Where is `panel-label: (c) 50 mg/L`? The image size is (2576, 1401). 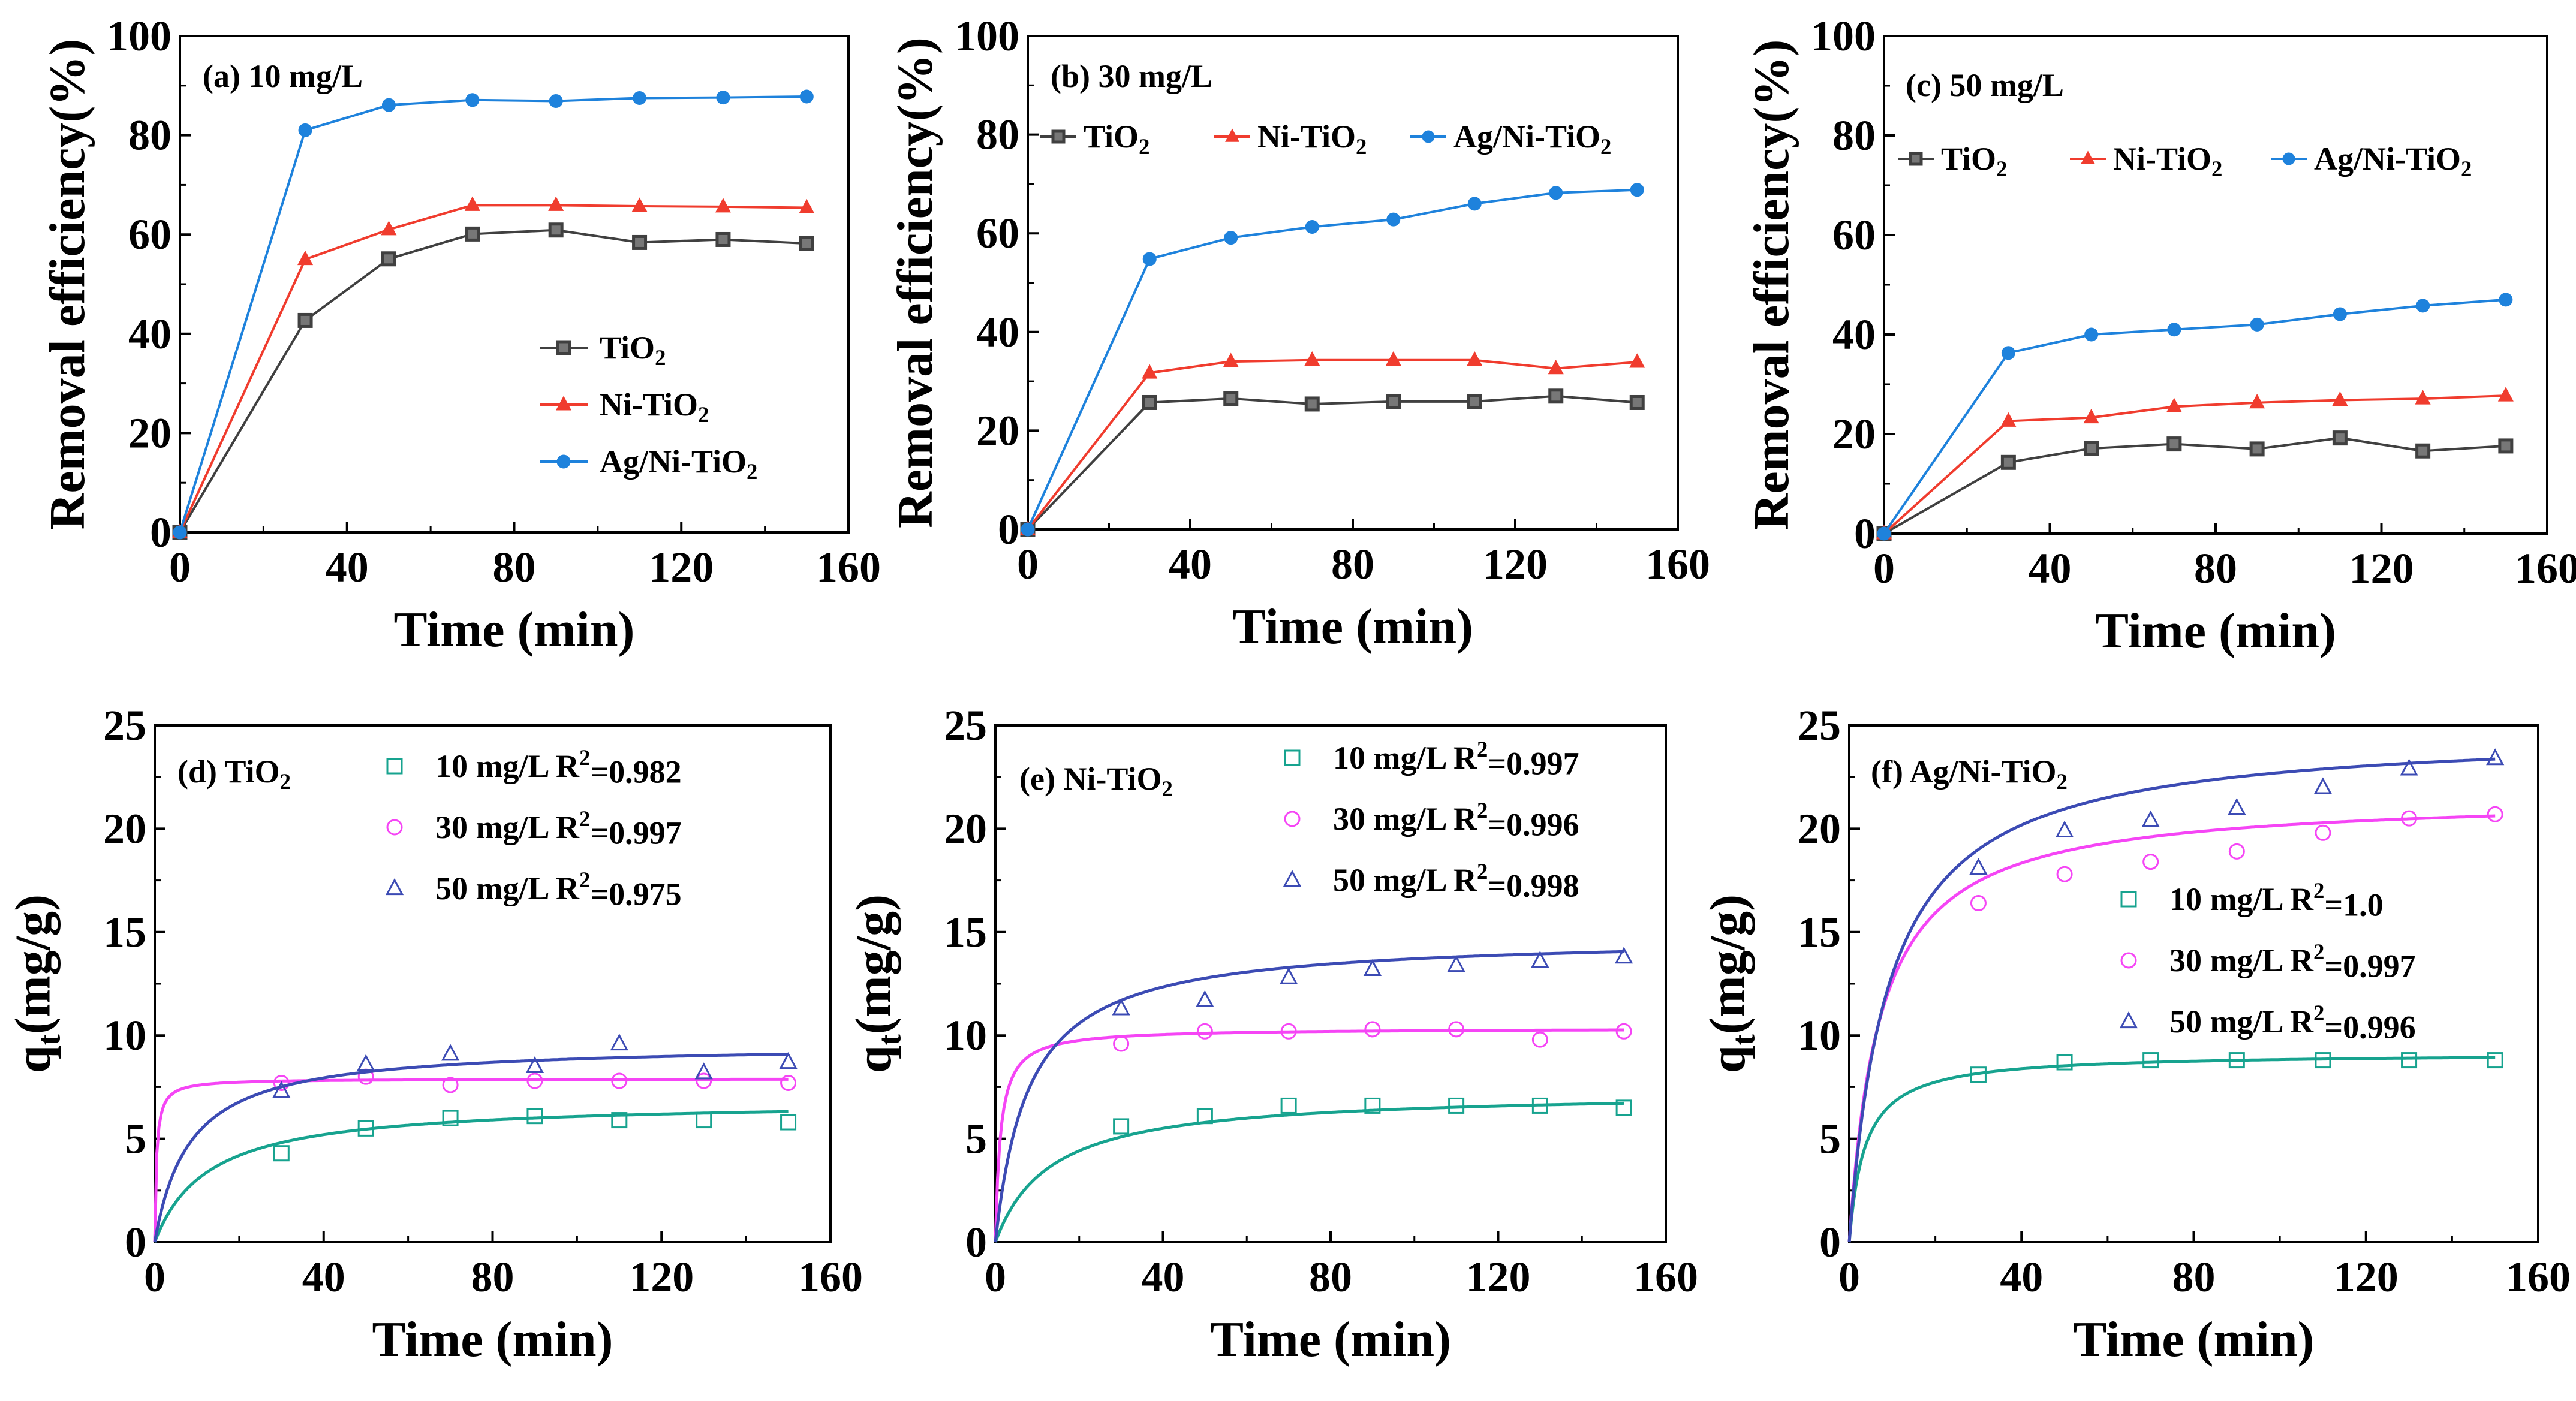 panel-label: (c) 50 mg/L is located at coordinates (1985, 85).